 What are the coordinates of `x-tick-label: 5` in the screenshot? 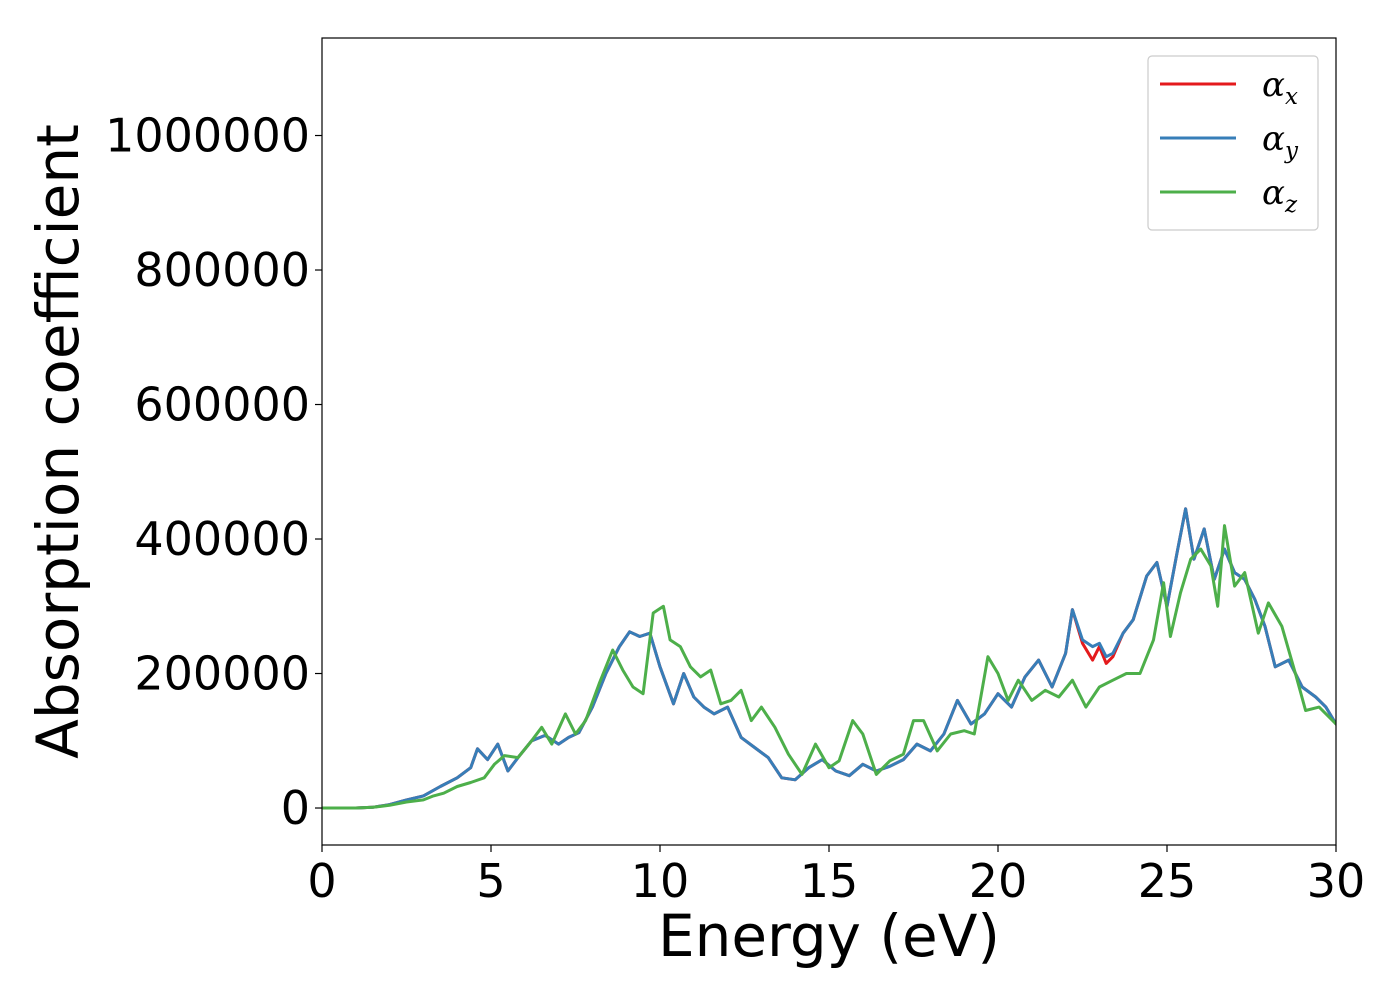 It's located at (490, 881).